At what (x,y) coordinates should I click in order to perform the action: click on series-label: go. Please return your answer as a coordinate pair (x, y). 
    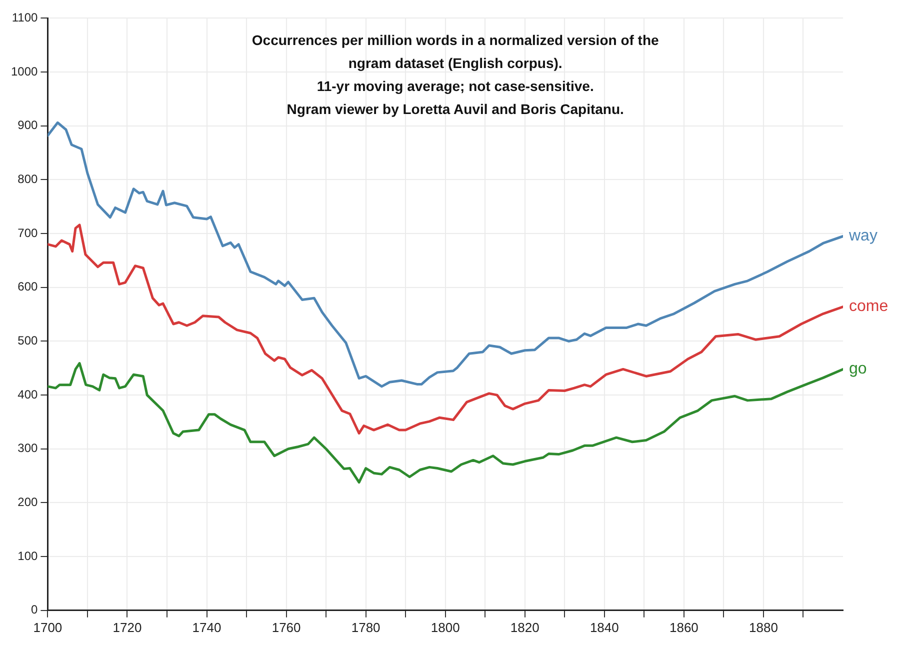
    Looking at the image, I should click on (858, 369).